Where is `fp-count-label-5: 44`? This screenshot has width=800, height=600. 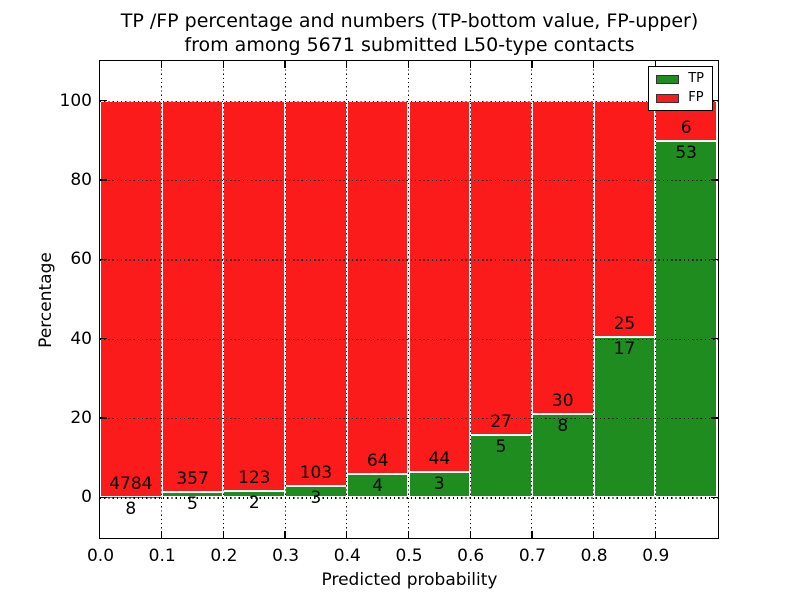
fp-count-label-5: 44 is located at coordinates (439, 459).